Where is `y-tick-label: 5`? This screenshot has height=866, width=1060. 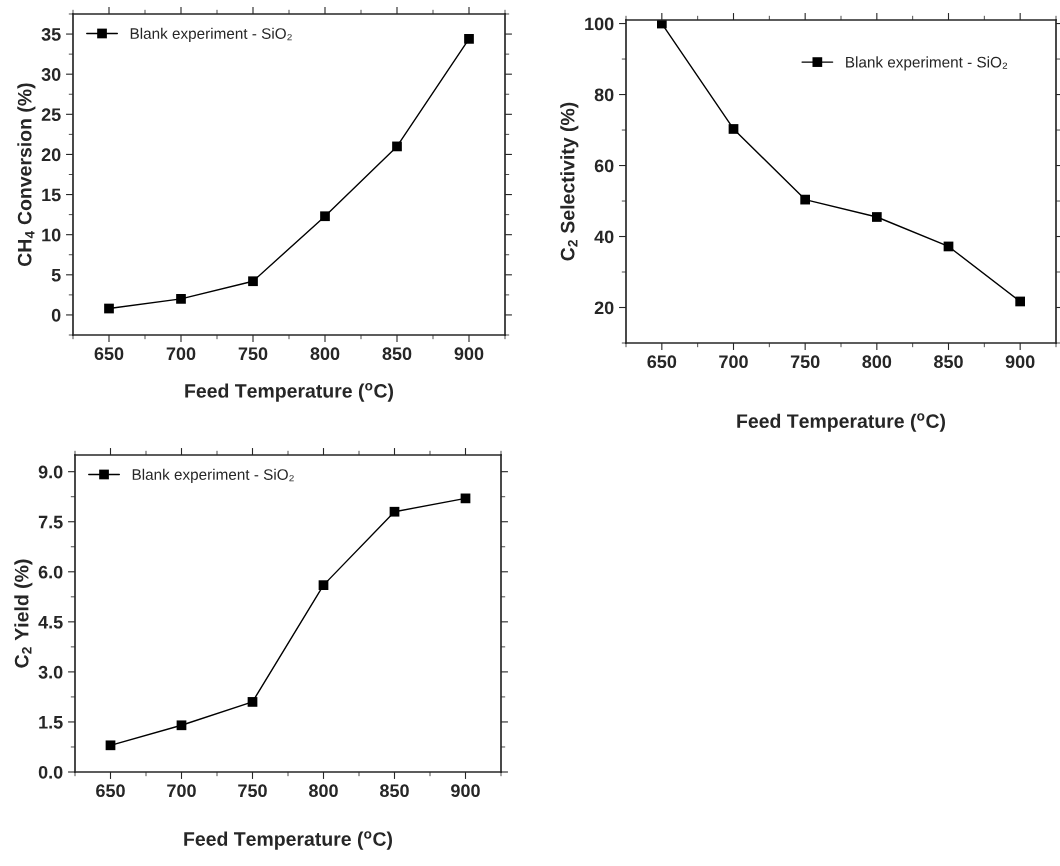 y-tick-label: 5 is located at coordinates (56, 275).